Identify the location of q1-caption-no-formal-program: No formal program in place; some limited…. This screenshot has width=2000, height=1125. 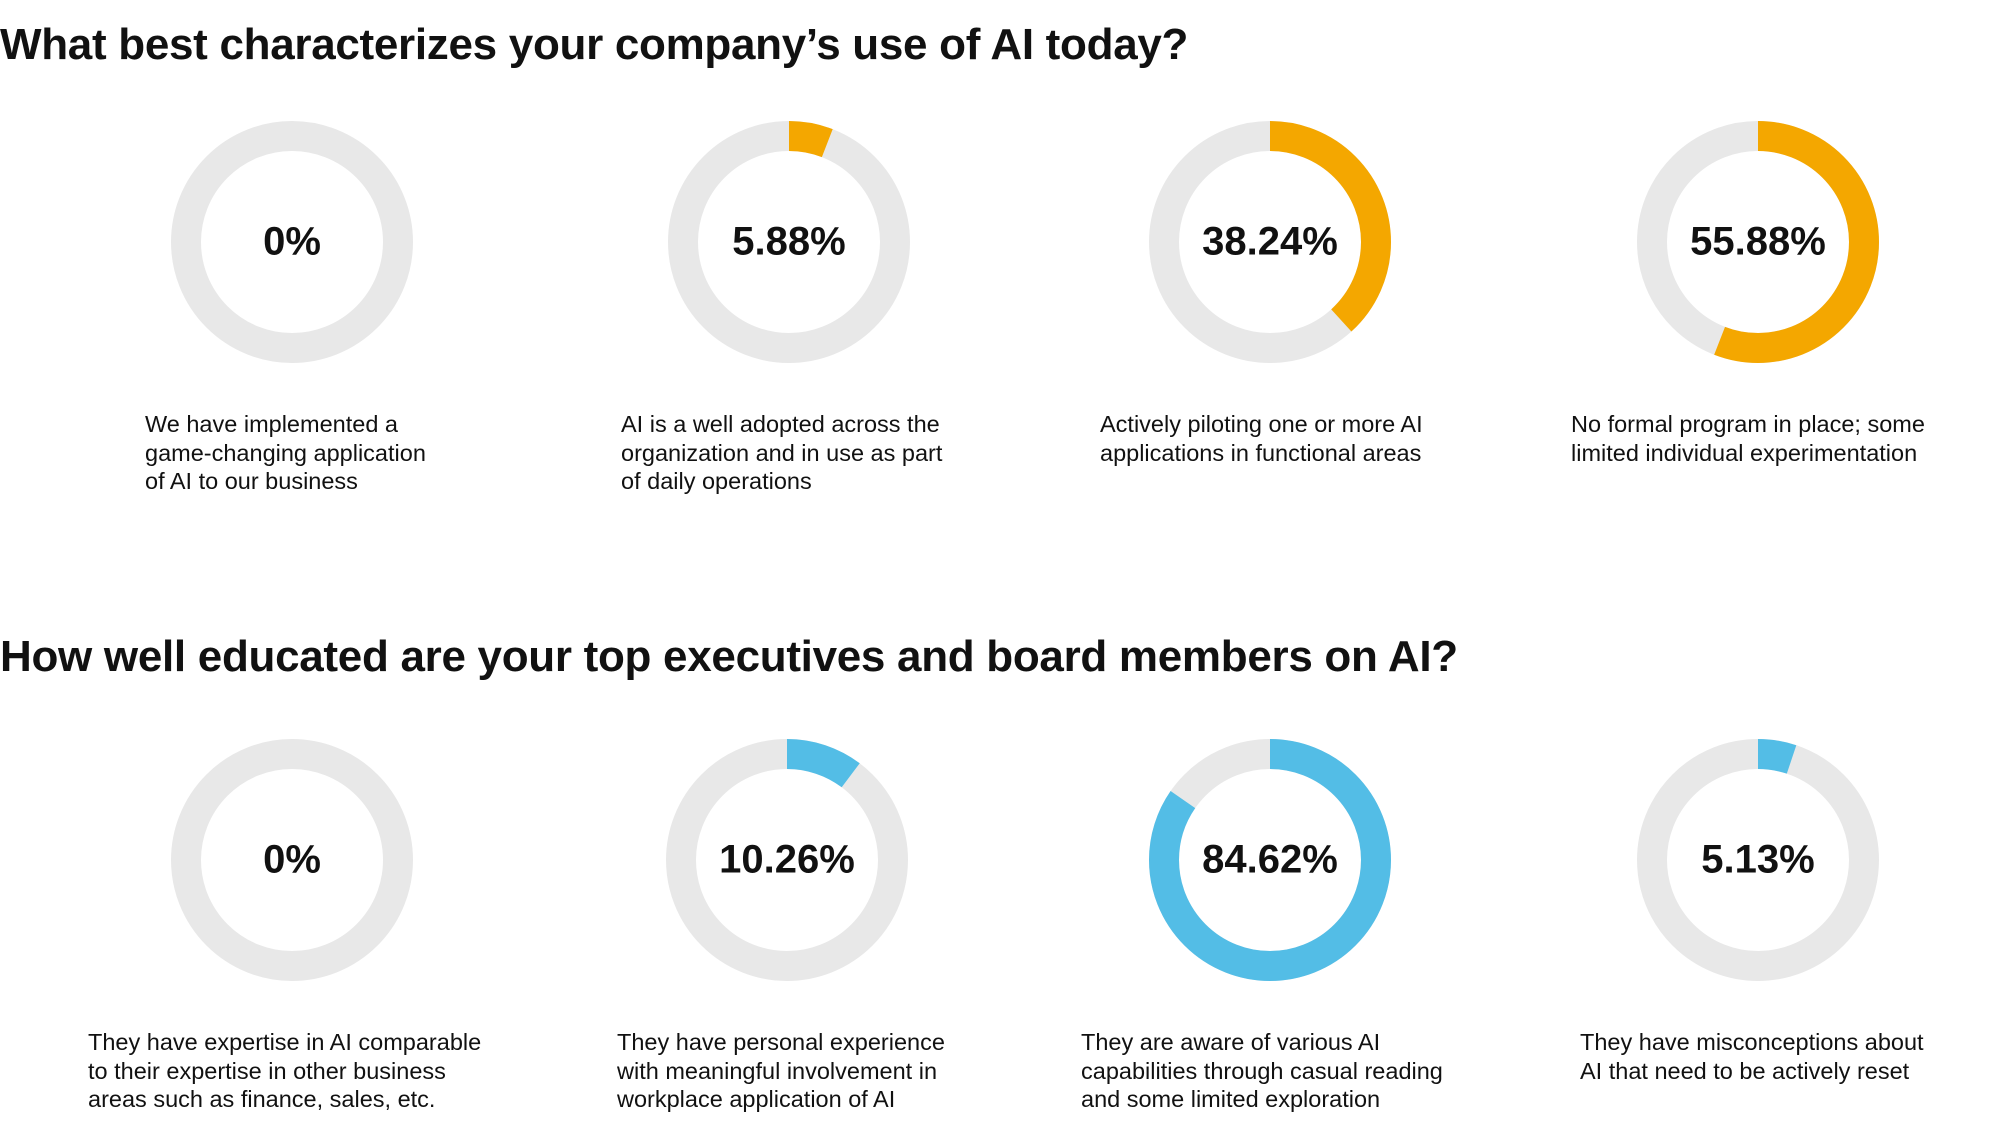
(1748, 438).